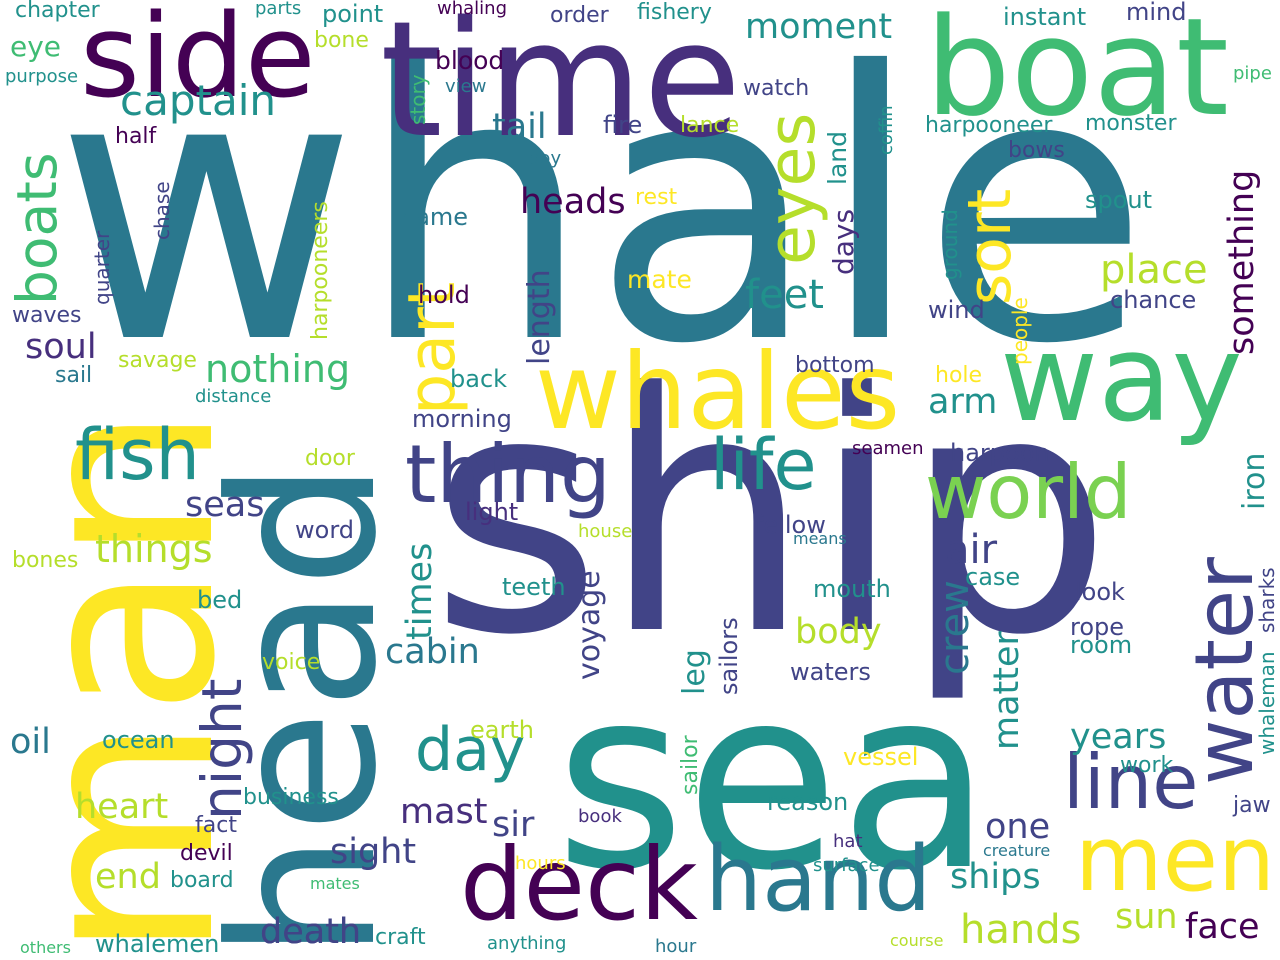 This screenshot has width=1280, height=960. What do you see at coordinates (763, 465) in the screenshot?
I see `word-life: life` at bounding box center [763, 465].